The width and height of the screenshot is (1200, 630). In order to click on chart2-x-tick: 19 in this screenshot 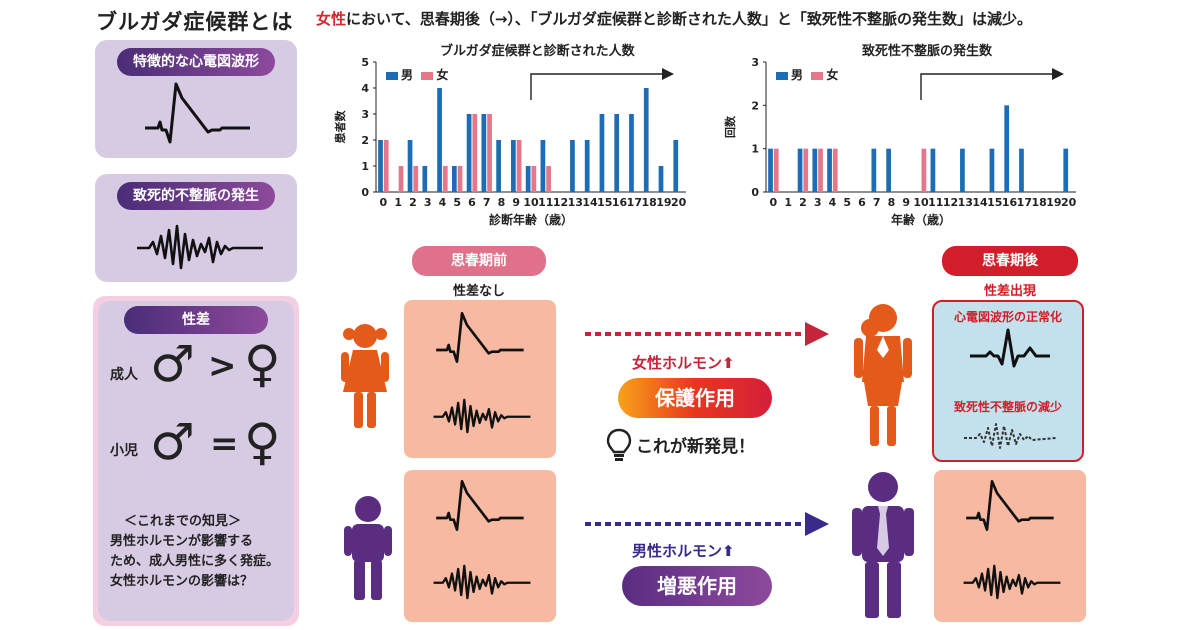, I will do `click(1053, 202)`.